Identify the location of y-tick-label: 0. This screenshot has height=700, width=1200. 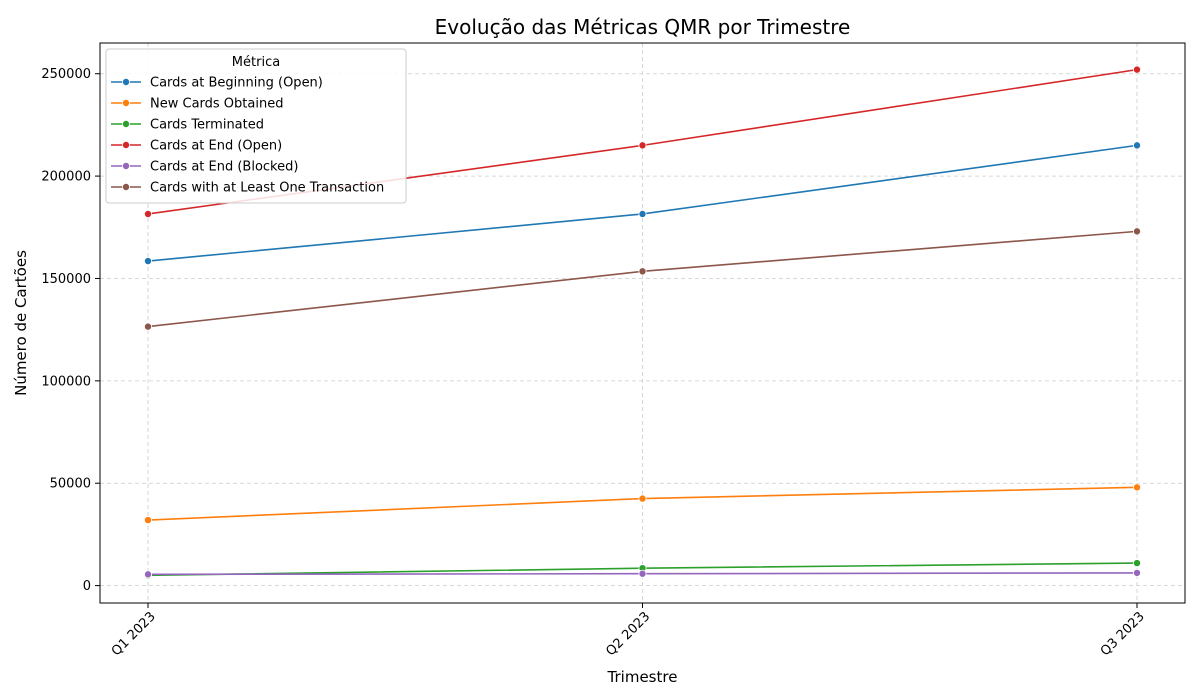
(87, 586).